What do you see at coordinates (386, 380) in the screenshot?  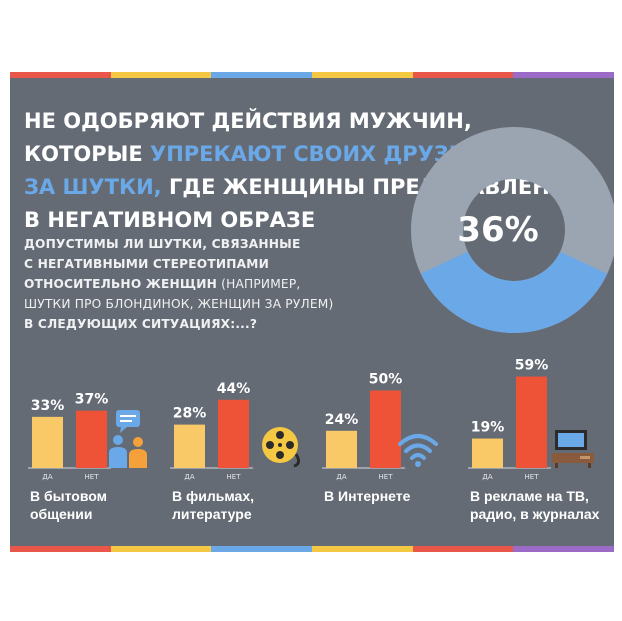 I see `data-label: 50%` at bounding box center [386, 380].